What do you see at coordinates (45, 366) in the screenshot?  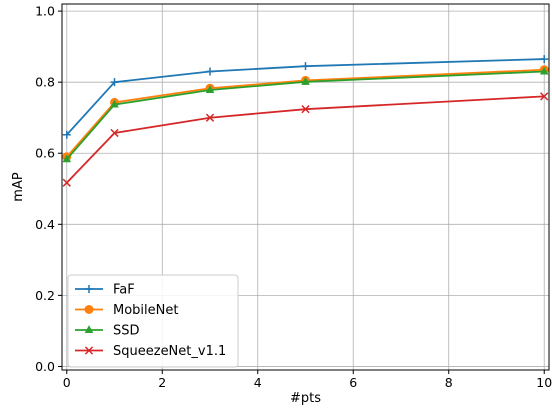 I see `y-tick-label: 0.0` at bounding box center [45, 366].